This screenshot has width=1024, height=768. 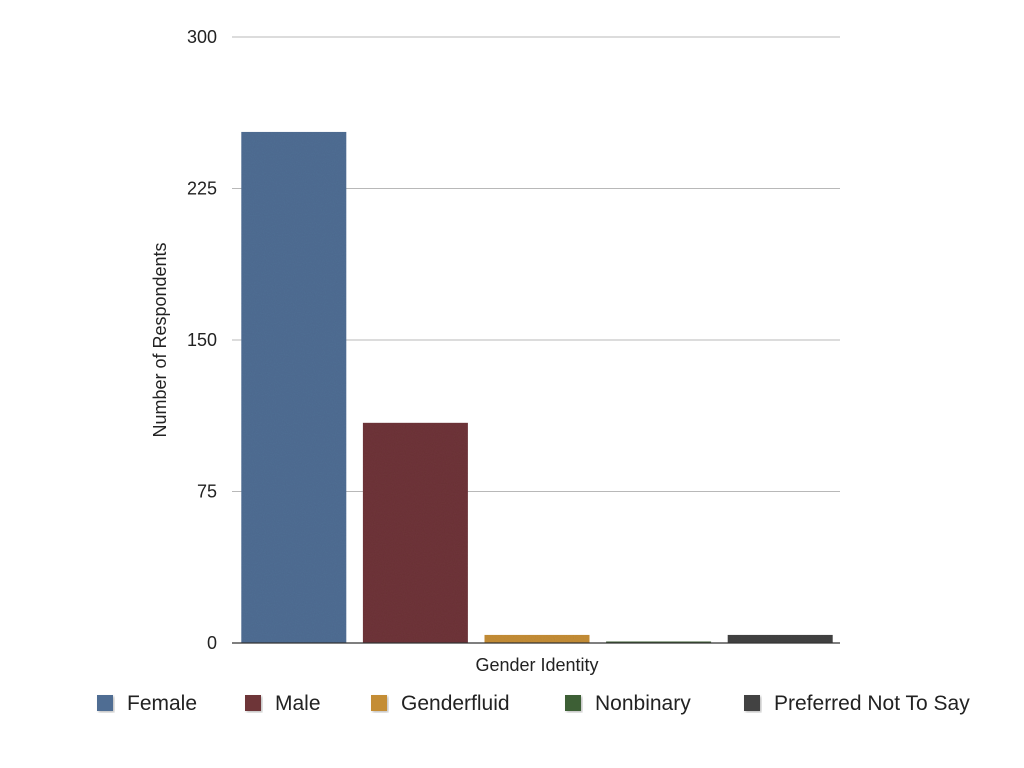 I want to click on bar-genderfluid, so click(x=537, y=638).